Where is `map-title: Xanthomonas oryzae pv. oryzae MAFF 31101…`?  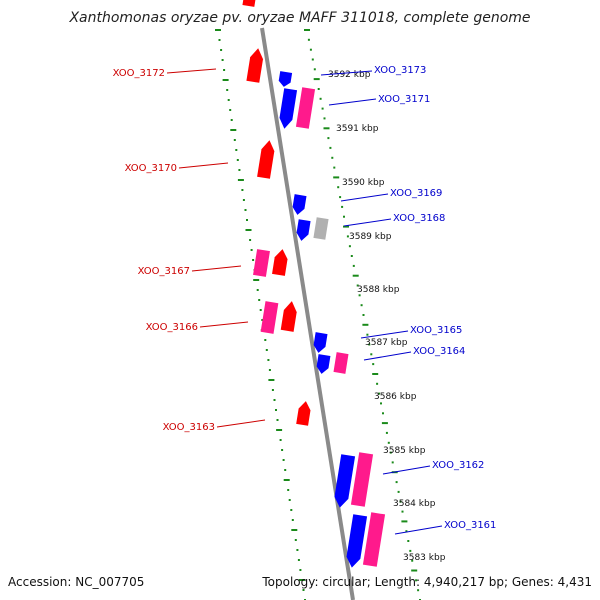 map-title: Xanthomonas oryzae pv. oryzae MAFF 31101… is located at coordinates (299, 18).